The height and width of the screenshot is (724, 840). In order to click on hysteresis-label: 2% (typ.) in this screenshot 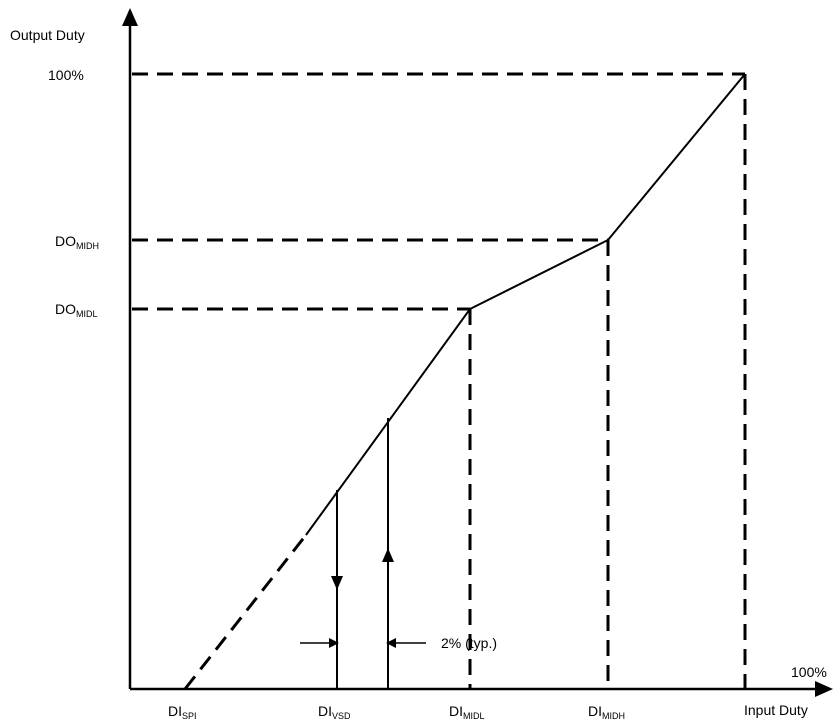, I will do `click(469, 643)`.